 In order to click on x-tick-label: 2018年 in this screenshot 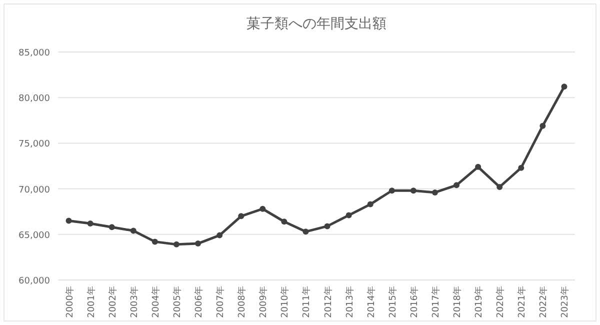, I will do `click(458, 302)`.